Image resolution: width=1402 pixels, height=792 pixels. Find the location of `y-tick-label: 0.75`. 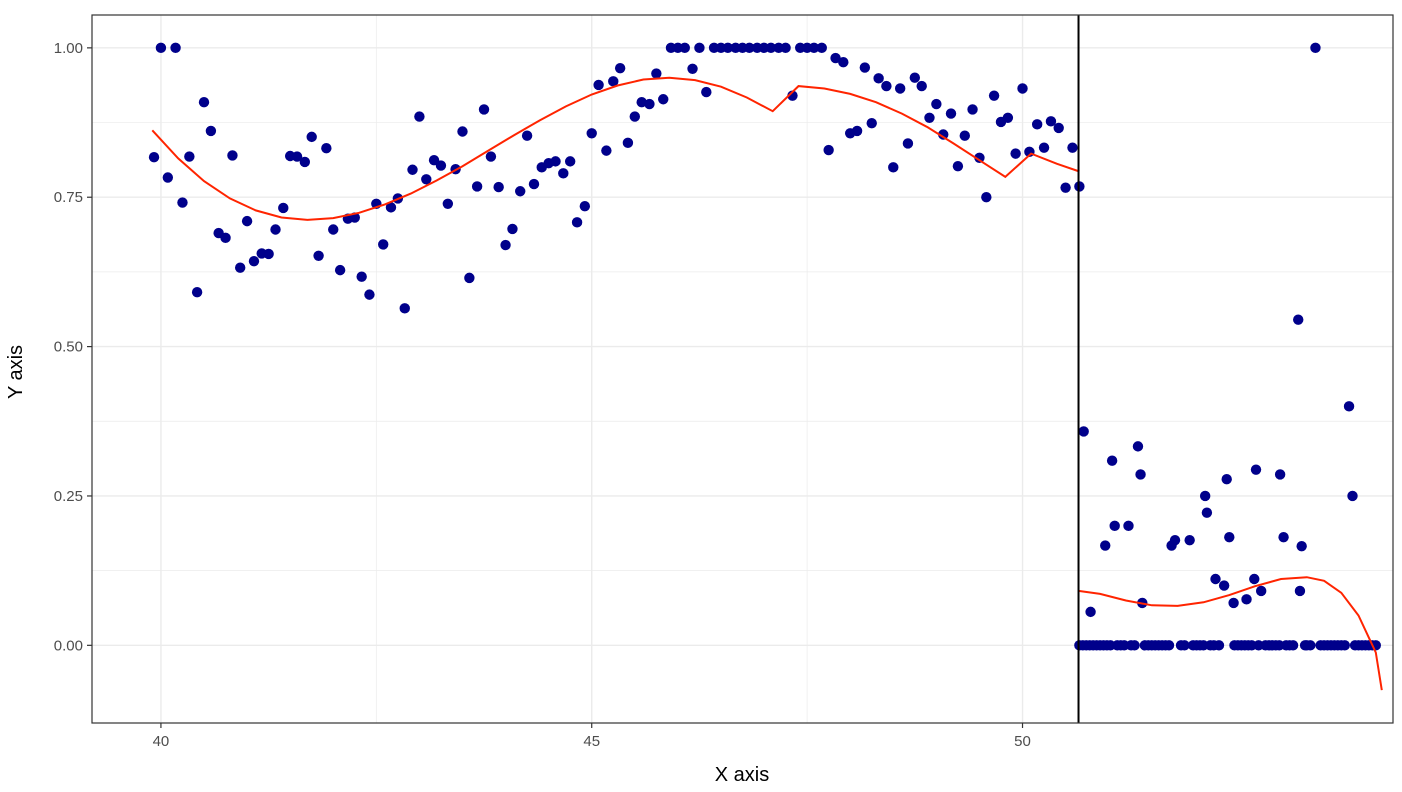

y-tick-label: 0.75 is located at coordinates (68, 197).